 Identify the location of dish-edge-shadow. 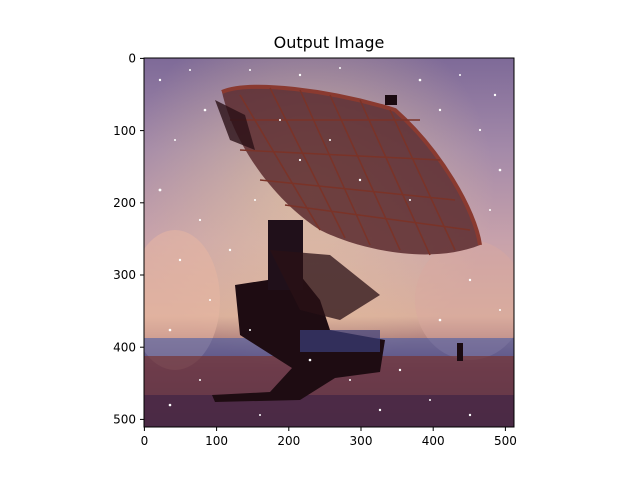
(235, 125).